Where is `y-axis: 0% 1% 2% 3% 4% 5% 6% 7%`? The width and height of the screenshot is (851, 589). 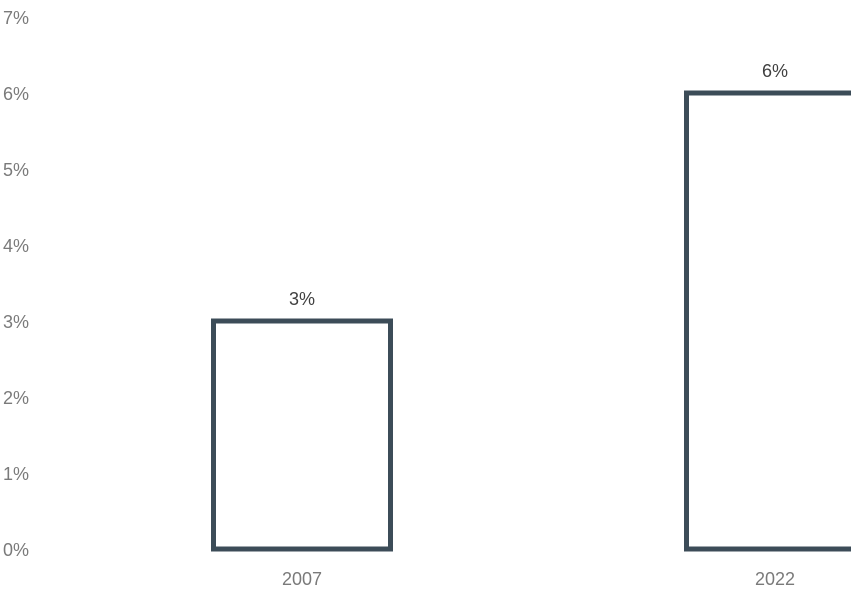
y-axis: 0% 1% 2% 3% 4% 5% 6% 7% is located at coordinates (16, 284).